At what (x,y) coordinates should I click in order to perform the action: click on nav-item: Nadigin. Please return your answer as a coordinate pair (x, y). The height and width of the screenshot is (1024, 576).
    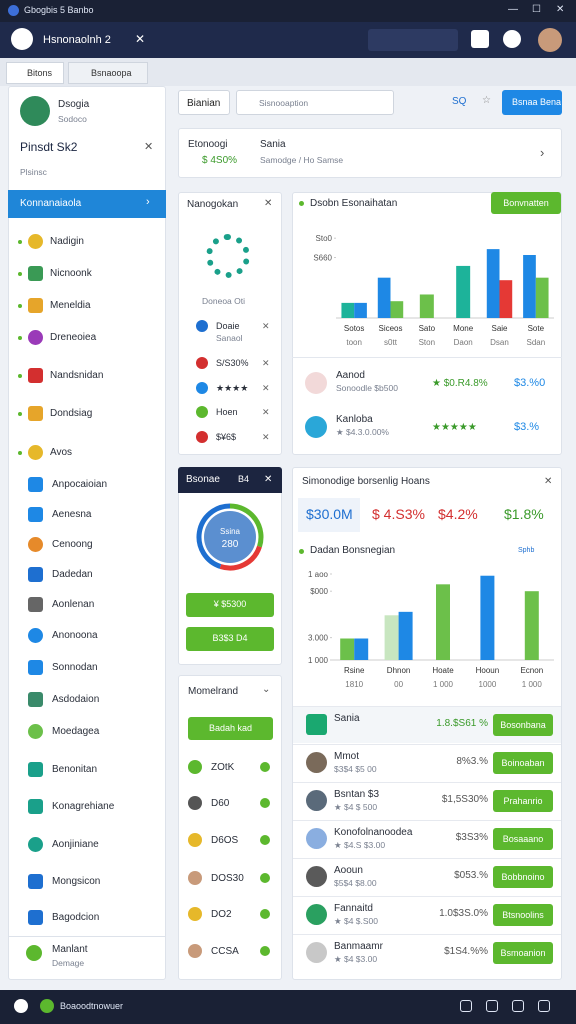
    Looking at the image, I should click on (87, 242).